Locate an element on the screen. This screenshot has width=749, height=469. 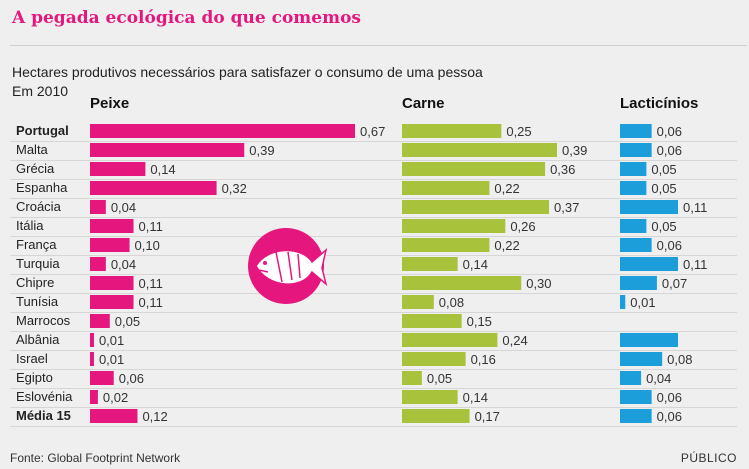
country-label: Malta is located at coordinates (32, 149).